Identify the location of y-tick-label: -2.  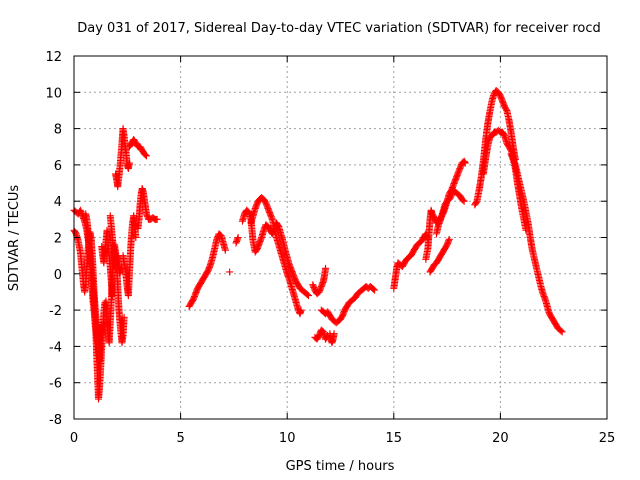
(55, 311).